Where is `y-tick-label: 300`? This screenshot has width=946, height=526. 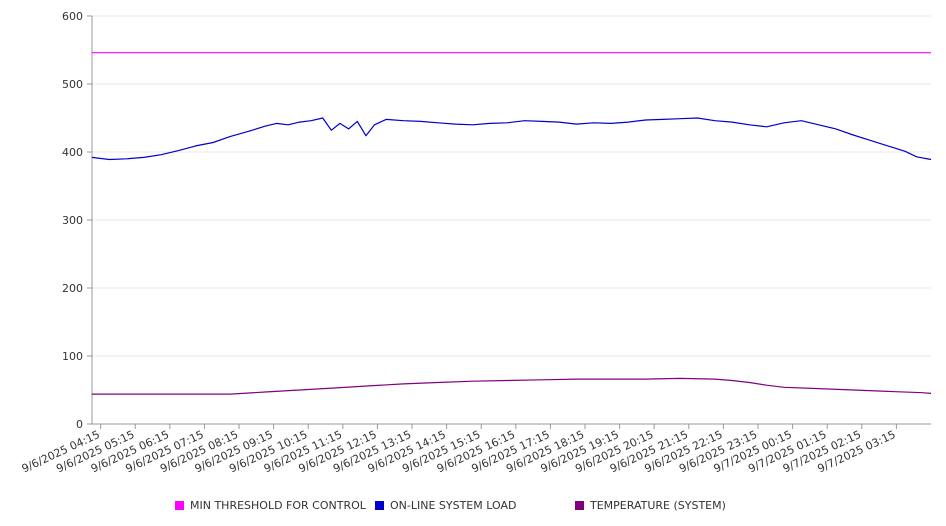 y-tick-label: 300 is located at coordinates (72, 220).